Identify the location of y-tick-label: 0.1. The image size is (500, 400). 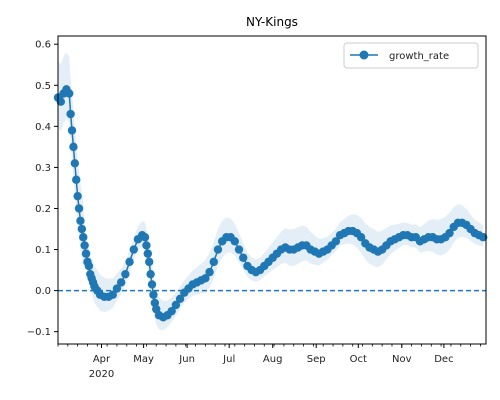
(43, 250).